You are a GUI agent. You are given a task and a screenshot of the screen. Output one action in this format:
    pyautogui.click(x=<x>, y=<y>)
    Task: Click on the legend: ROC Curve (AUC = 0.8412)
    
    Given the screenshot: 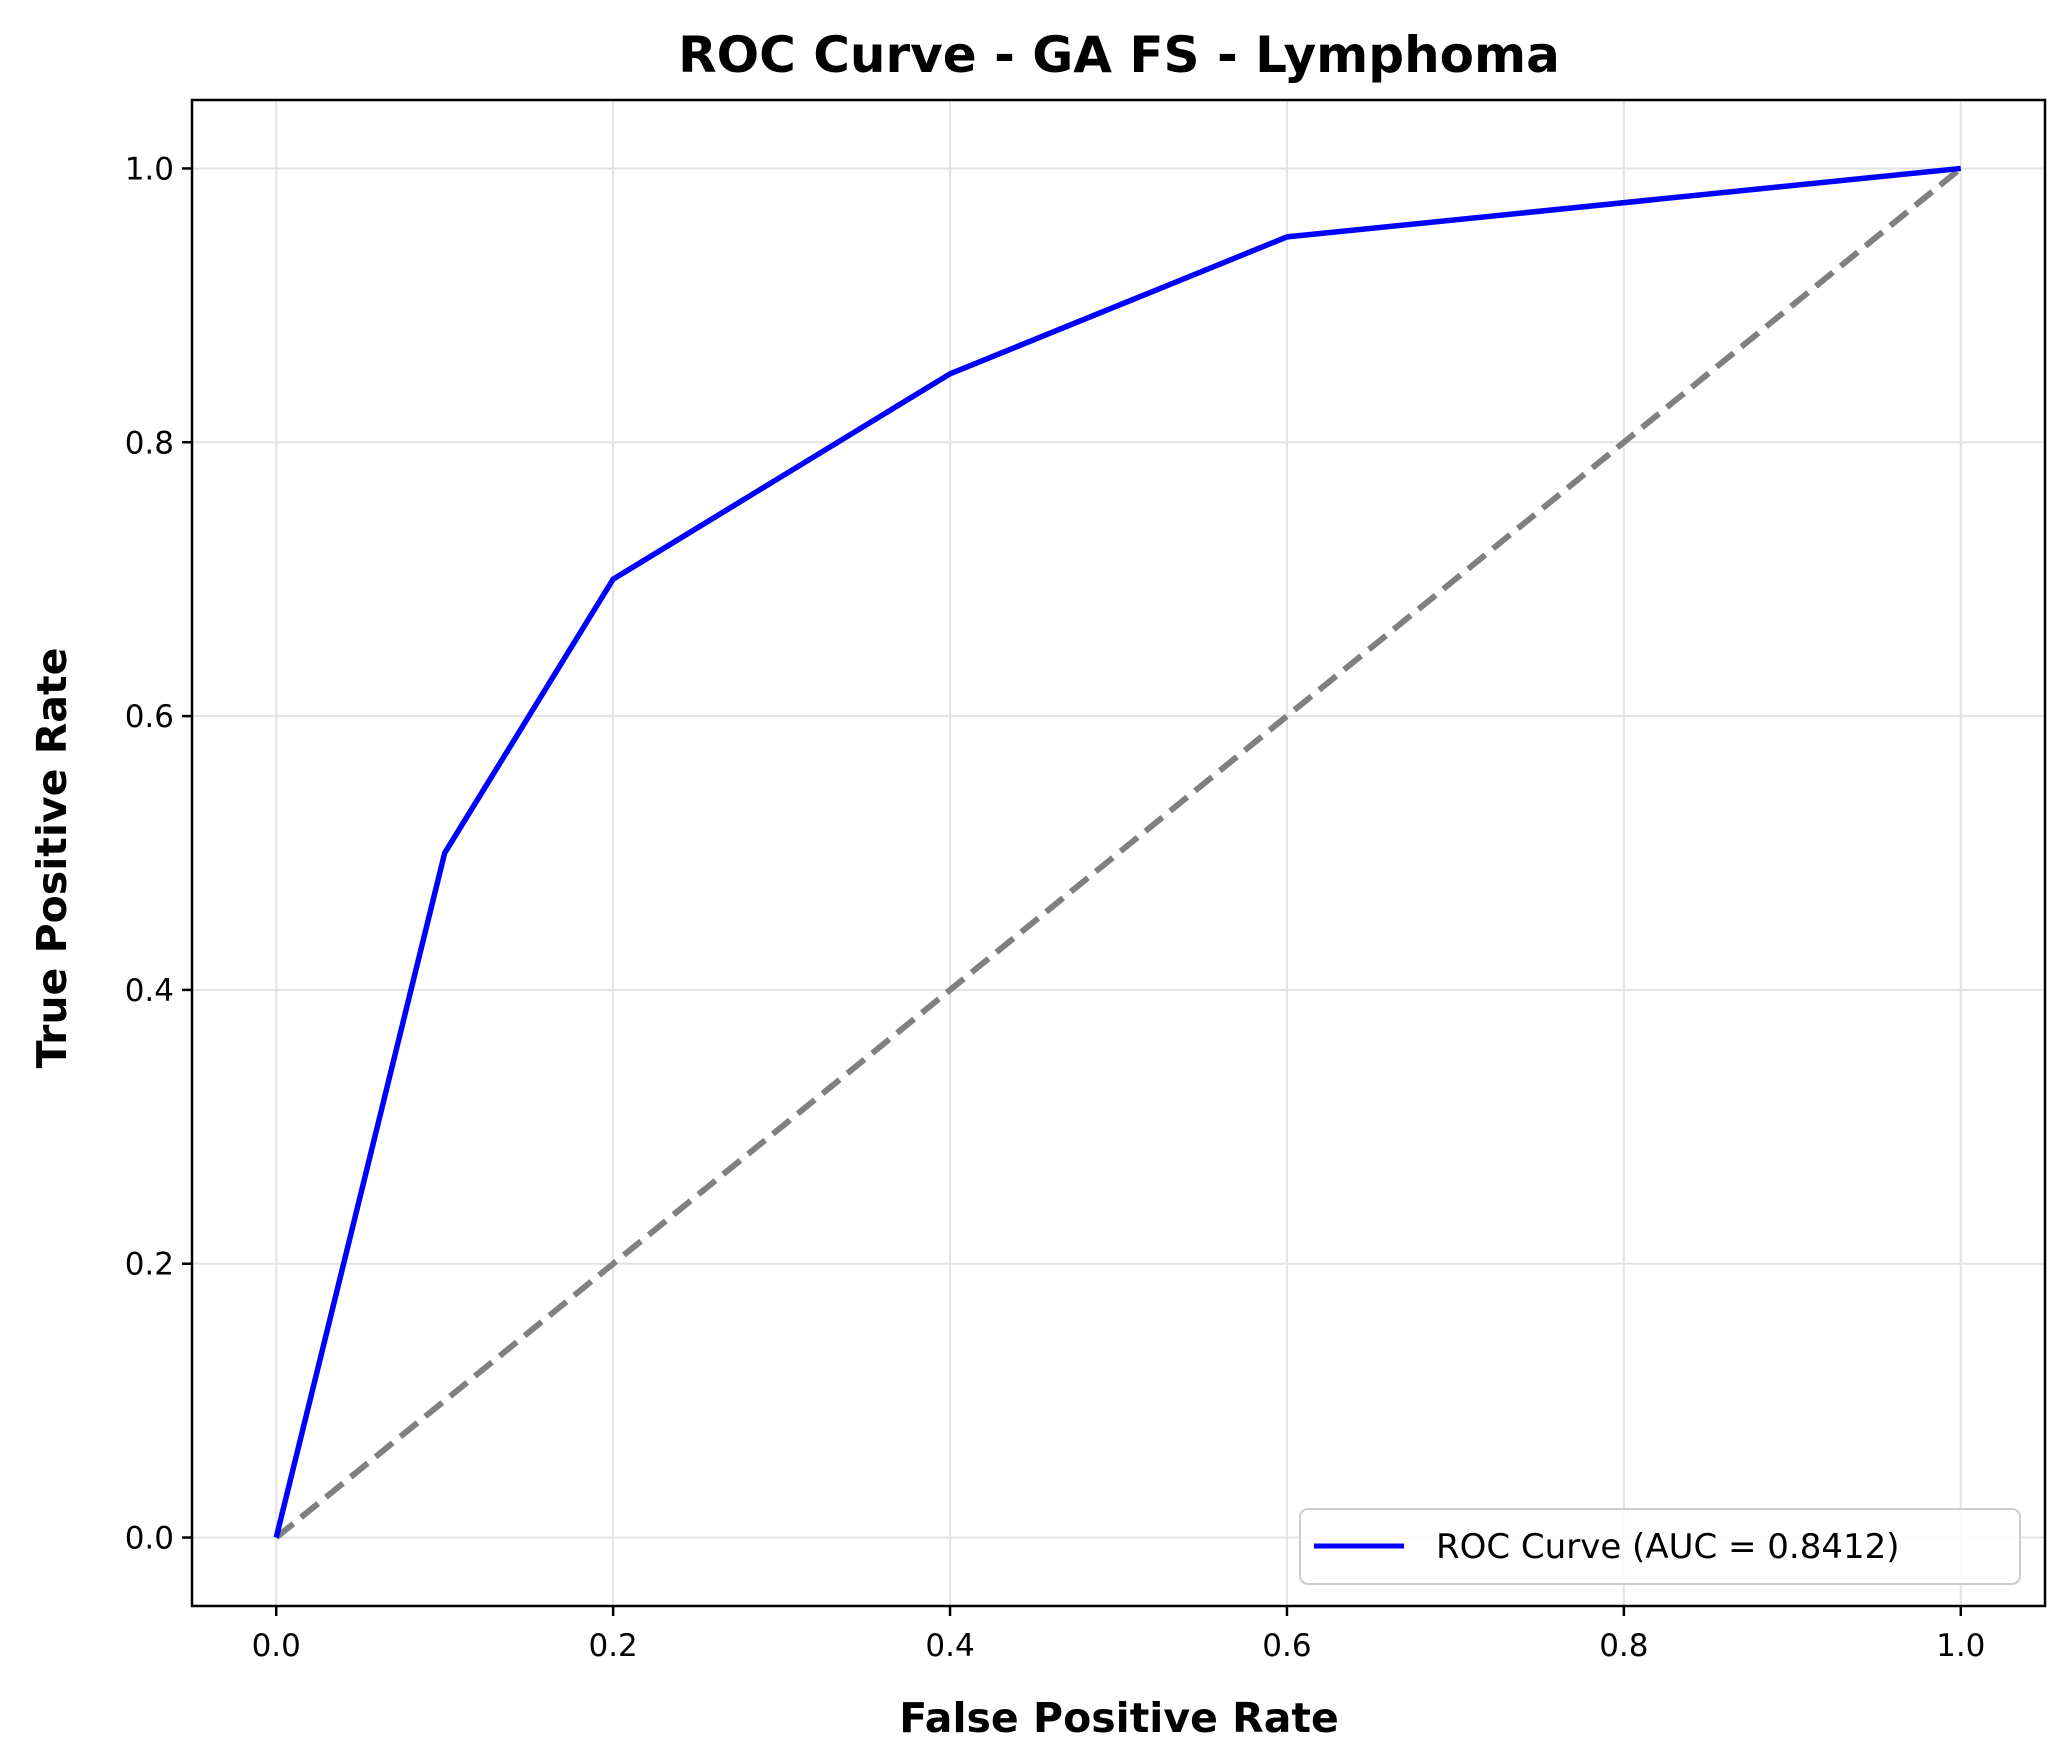 What is the action you would take?
    pyautogui.click(x=1660, y=1546)
    